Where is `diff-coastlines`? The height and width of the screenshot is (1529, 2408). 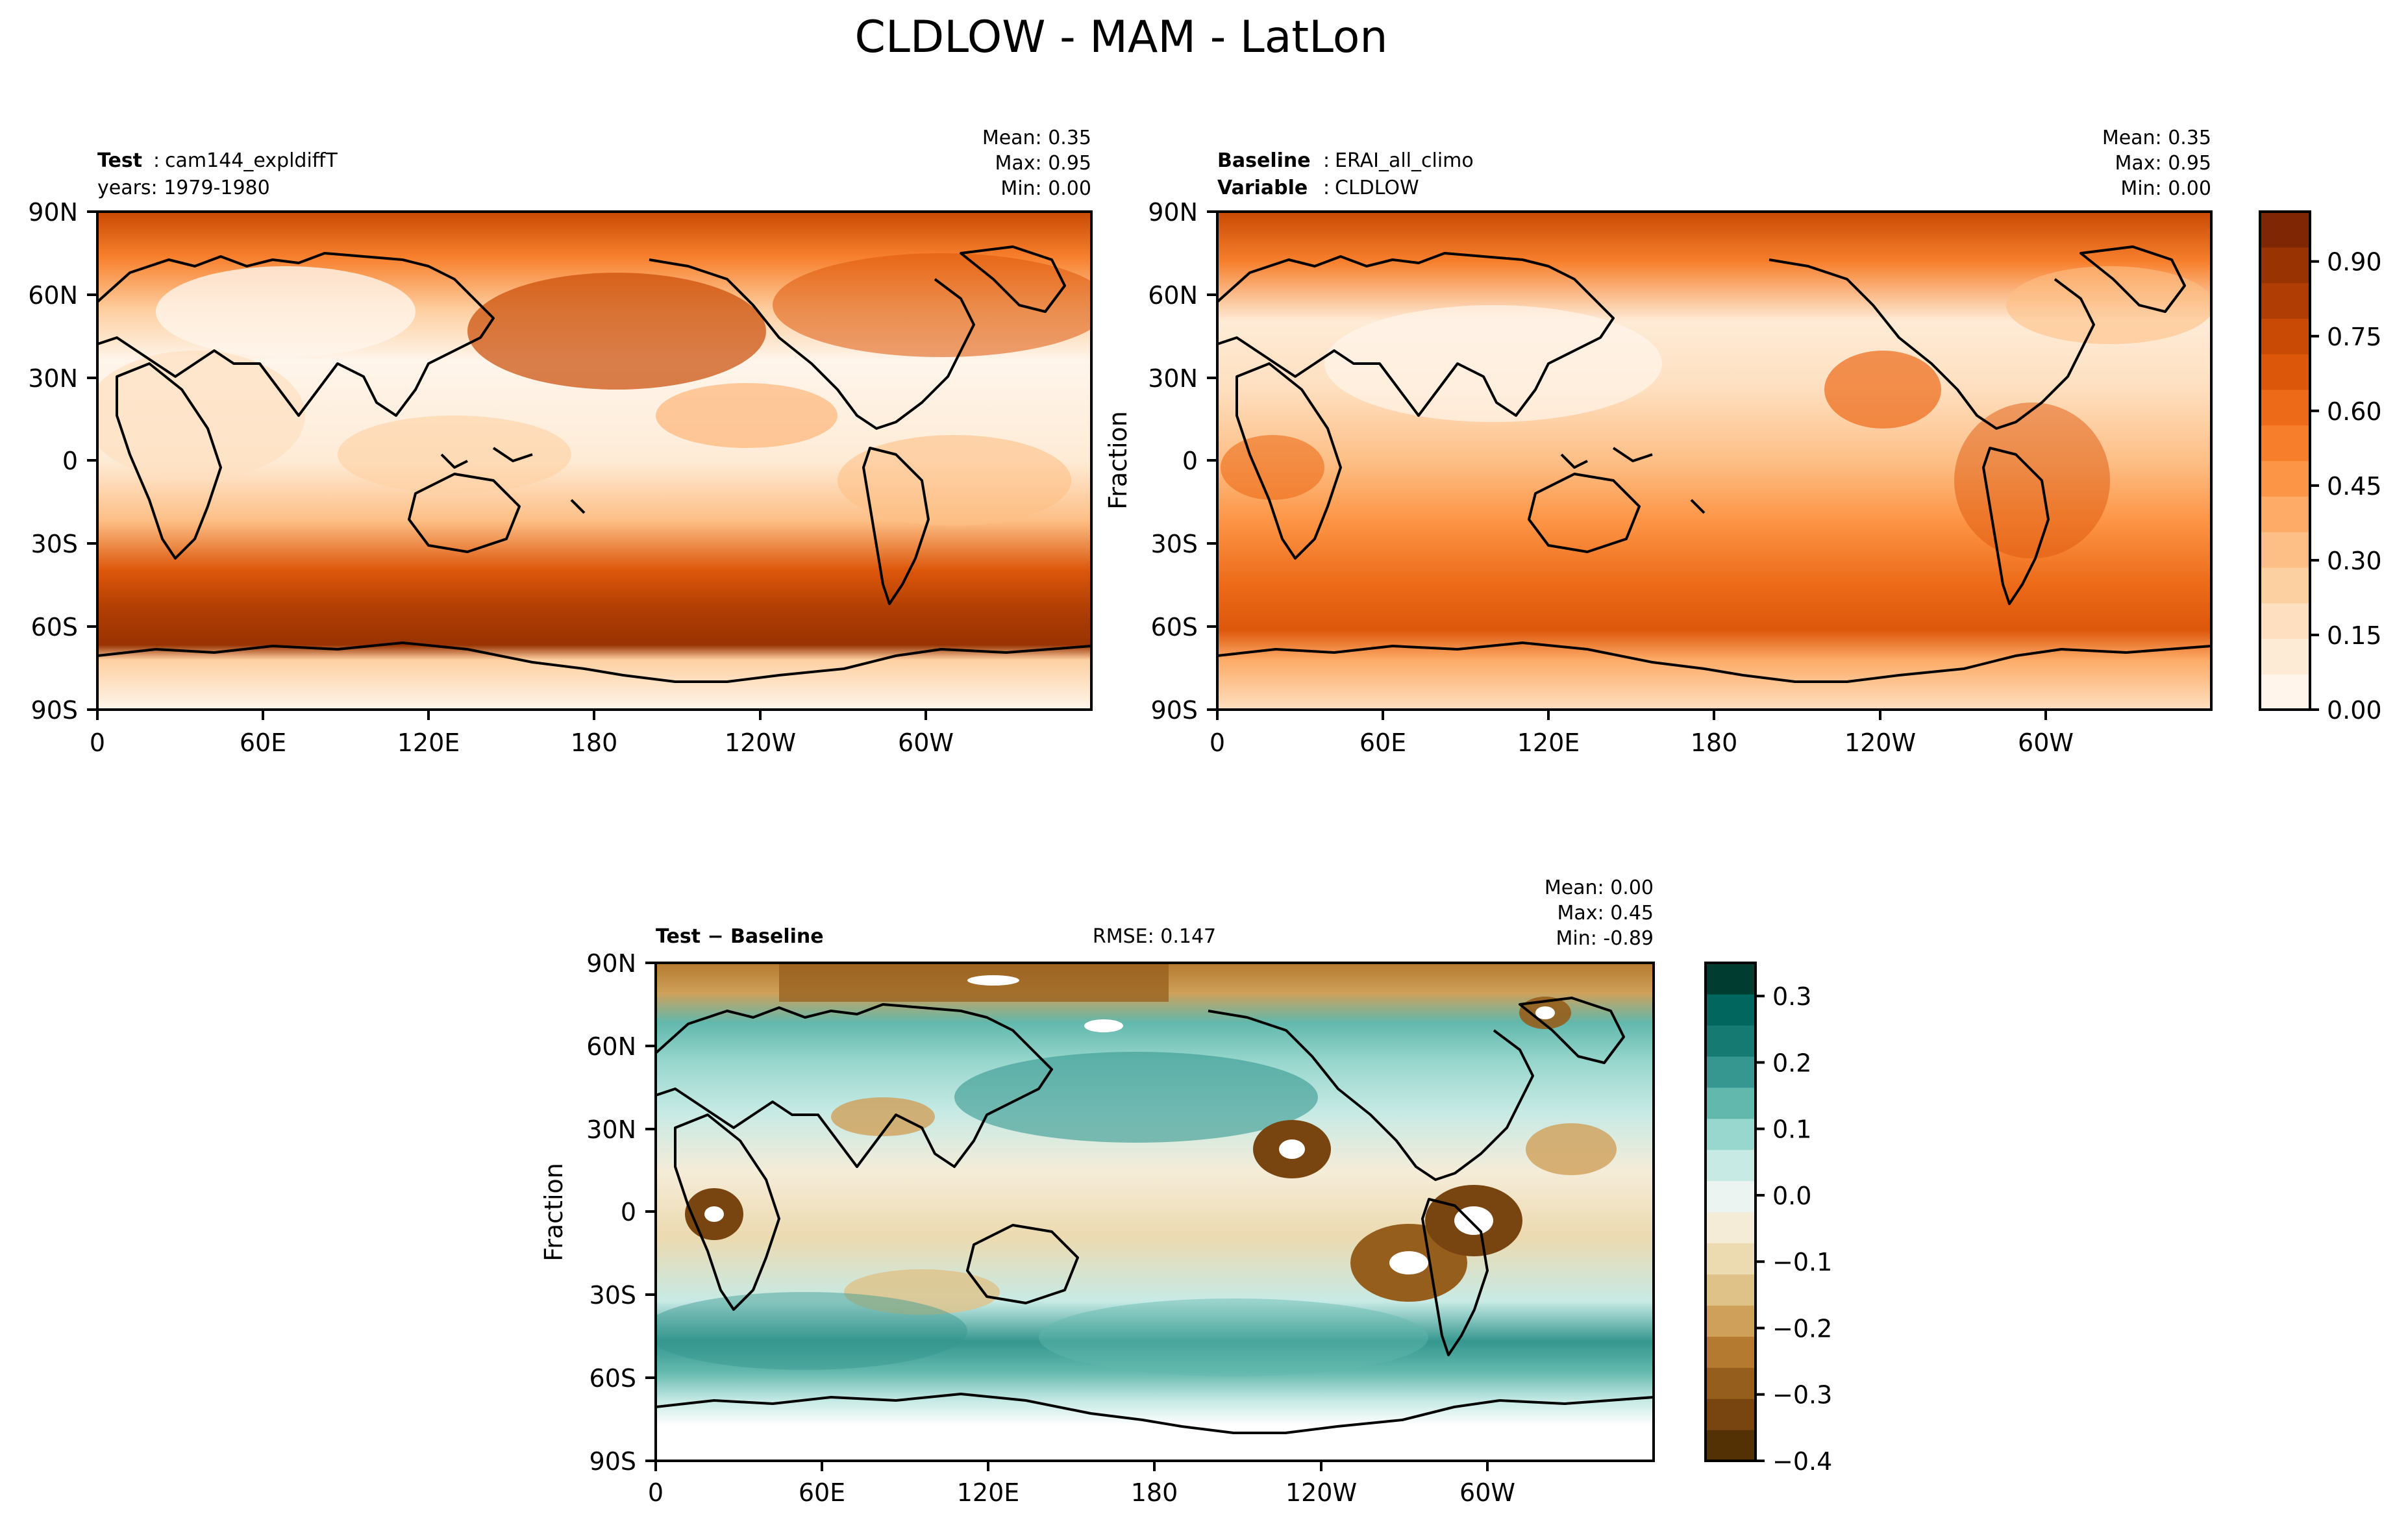 diff-coastlines is located at coordinates (1155, 1215).